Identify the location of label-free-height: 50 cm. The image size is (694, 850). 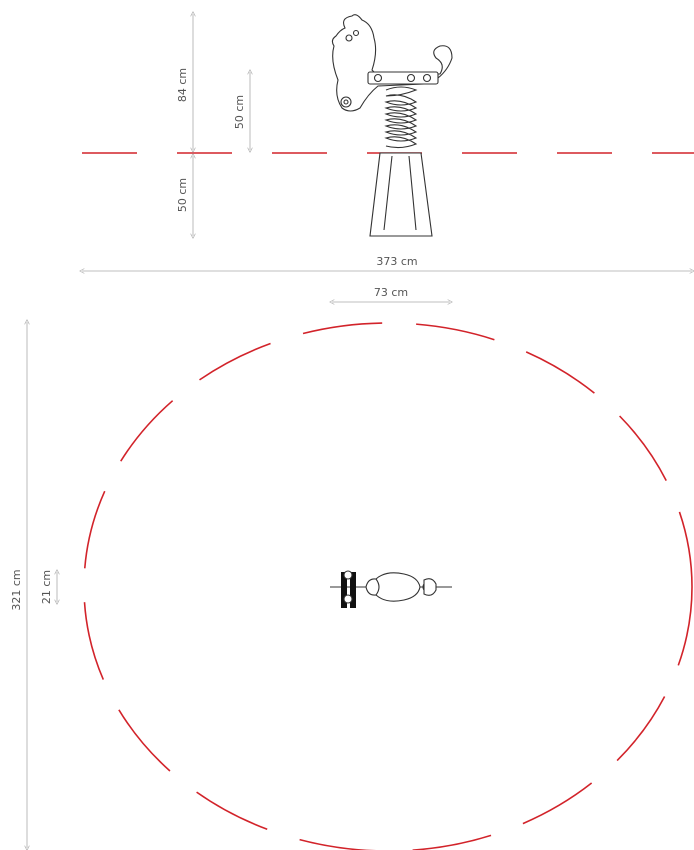
(182, 195).